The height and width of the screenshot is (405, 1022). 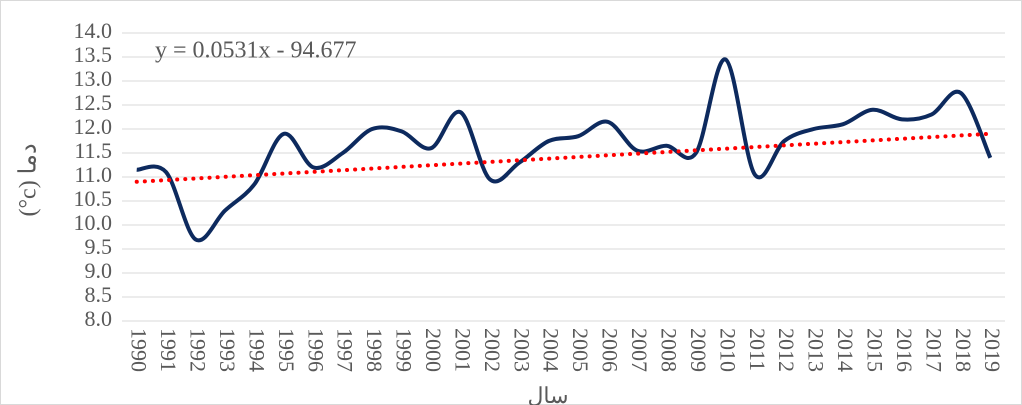 What do you see at coordinates (462, 350) in the screenshot?
I see `x-tick-label: 2001` at bounding box center [462, 350].